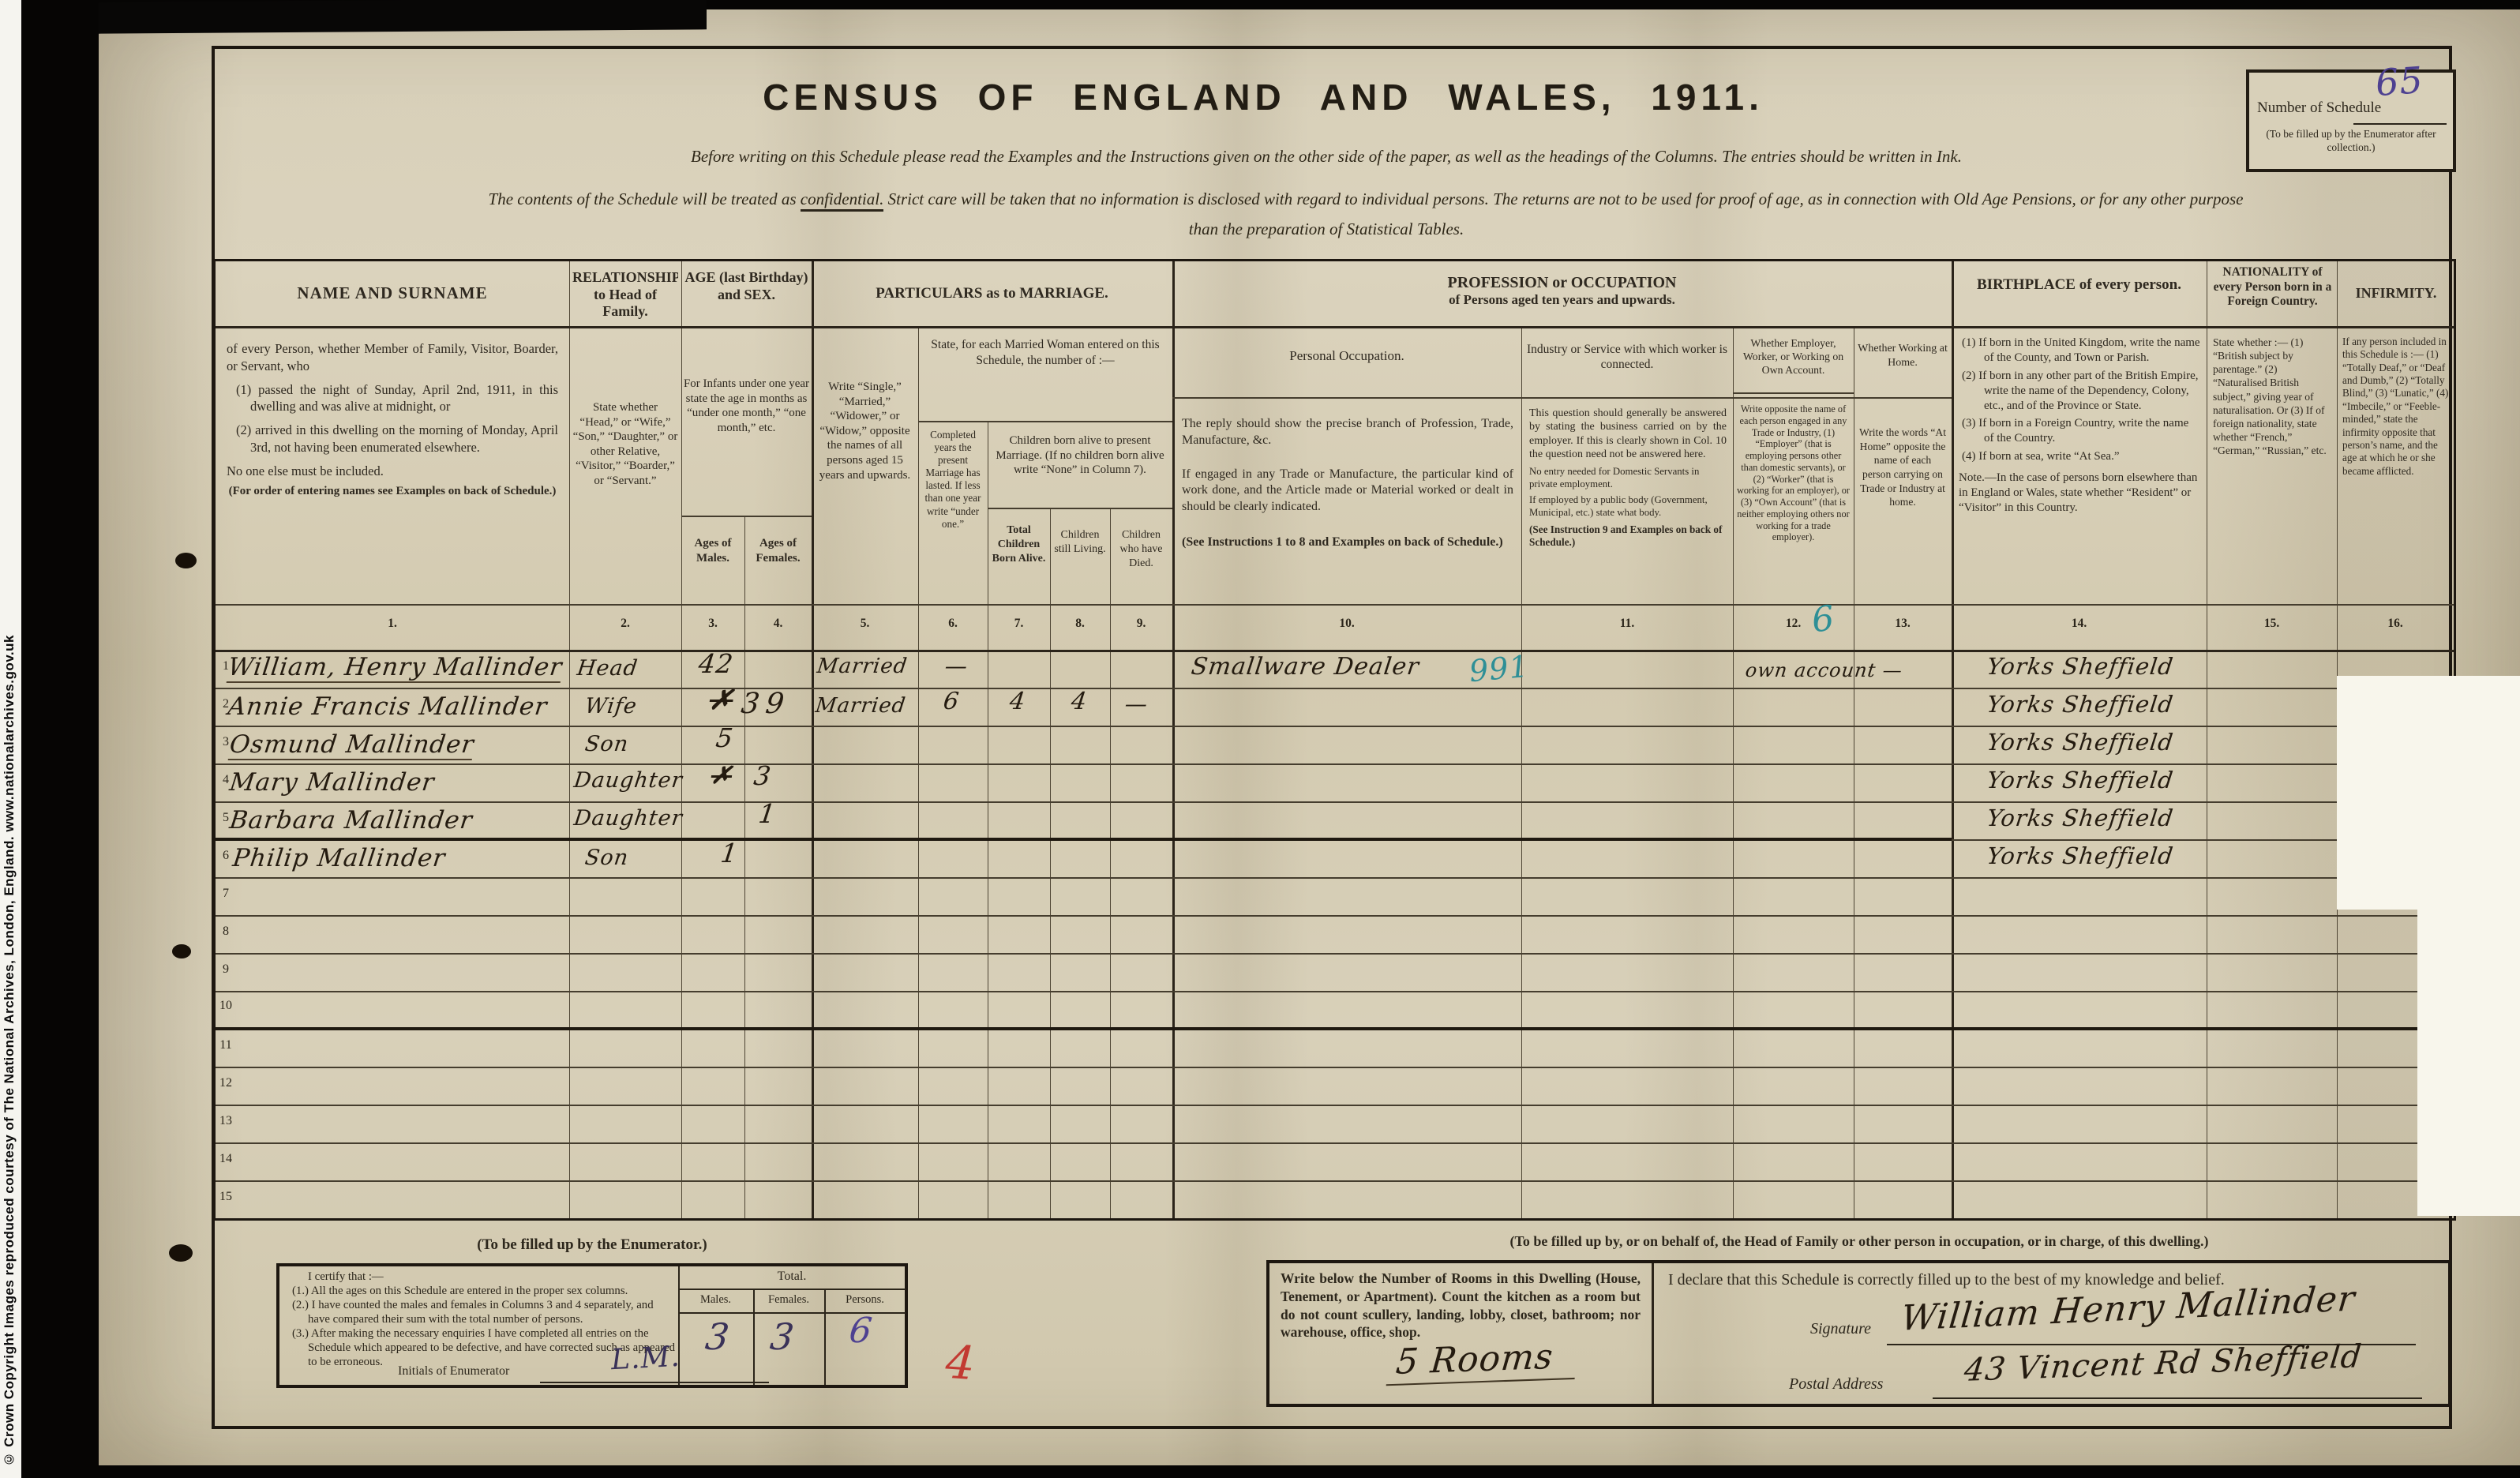  Describe the element at coordinates (2271, 623) in the screenshot. I see `col-number: 15.` at that location.